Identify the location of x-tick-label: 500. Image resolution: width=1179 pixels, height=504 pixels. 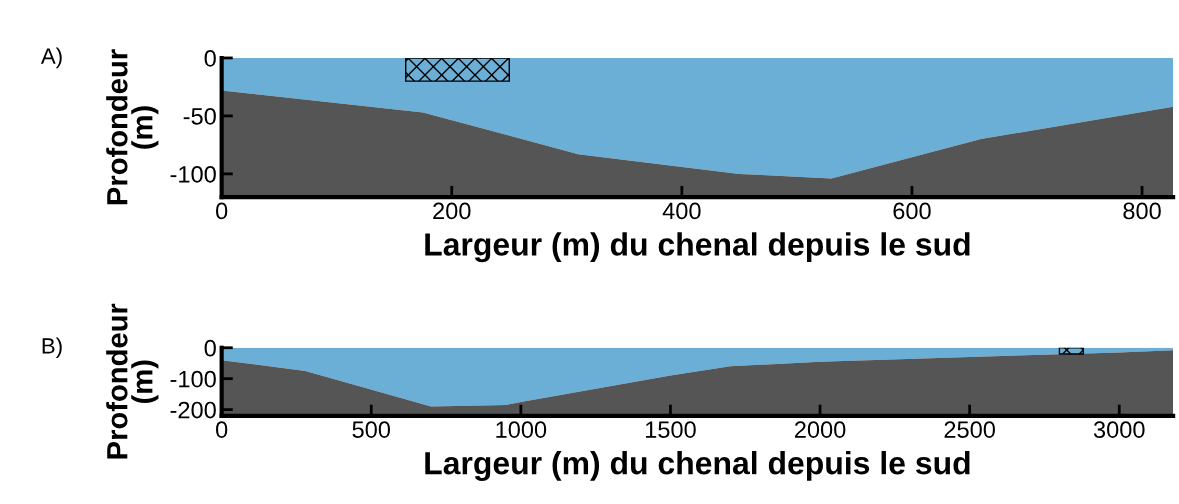
(371, 429).